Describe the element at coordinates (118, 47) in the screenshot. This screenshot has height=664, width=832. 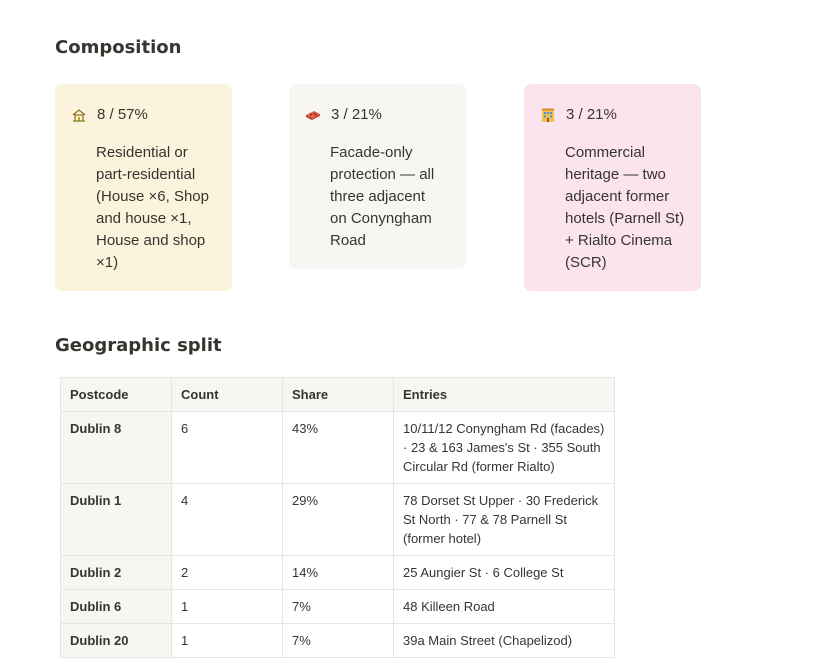
I see `composition-heading: Composition` at that location.